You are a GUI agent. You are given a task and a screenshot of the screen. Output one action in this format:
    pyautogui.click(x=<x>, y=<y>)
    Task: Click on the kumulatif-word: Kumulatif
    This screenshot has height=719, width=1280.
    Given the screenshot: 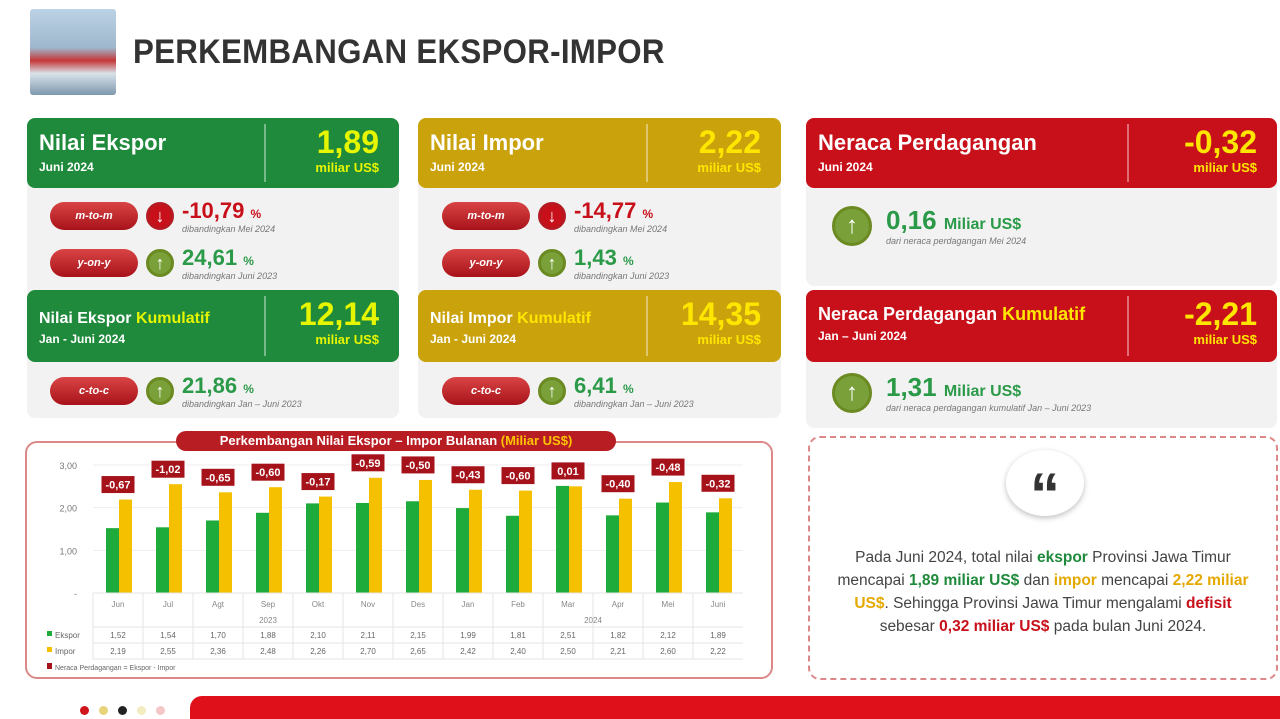 What is the action you would take?
    pyautogui.click(x=172, y=318)
    